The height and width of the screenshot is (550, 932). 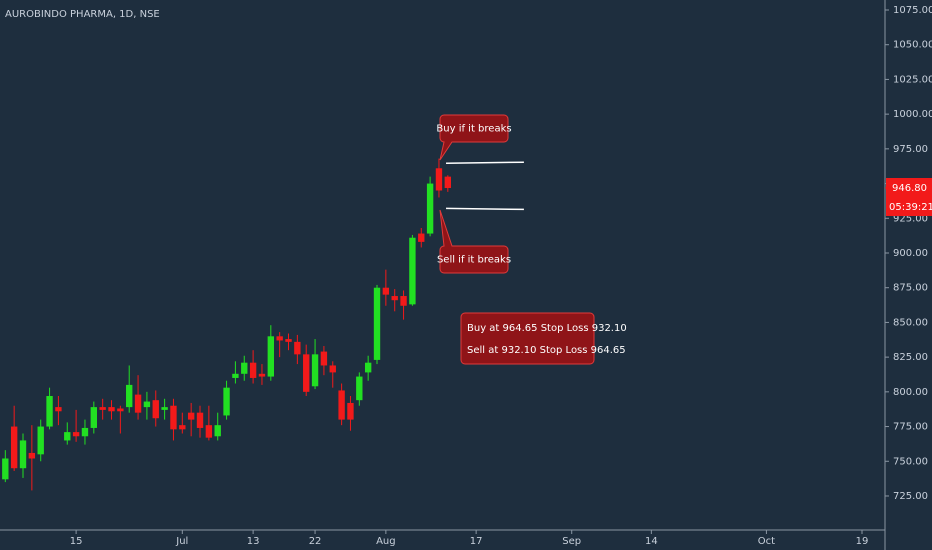 I want to click on note-text: Buy at 964.65 Stop Loss 932.10, so click(x=547, y=328).